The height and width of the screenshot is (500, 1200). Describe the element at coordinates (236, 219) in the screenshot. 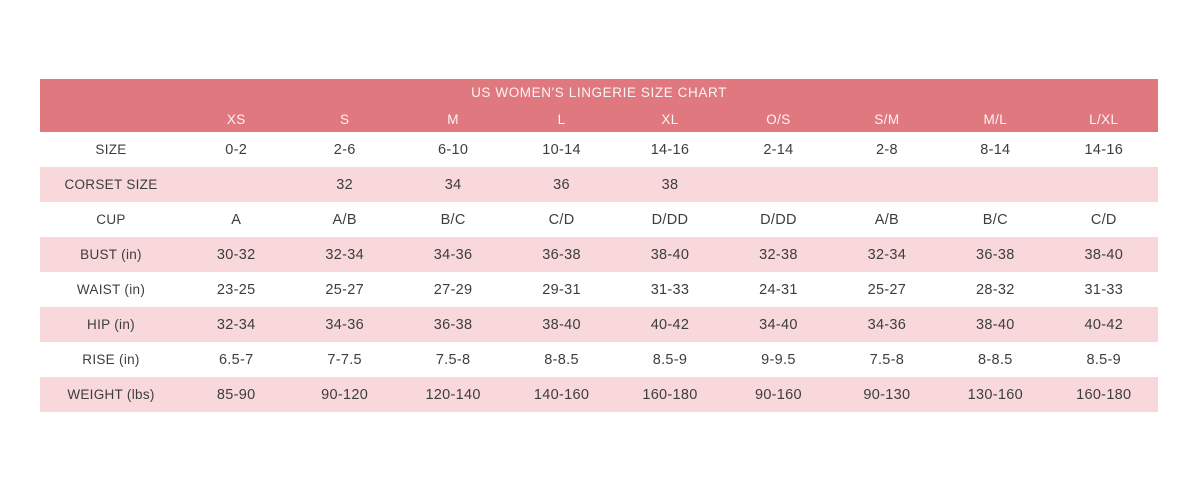

I see `cell: A` at that location.